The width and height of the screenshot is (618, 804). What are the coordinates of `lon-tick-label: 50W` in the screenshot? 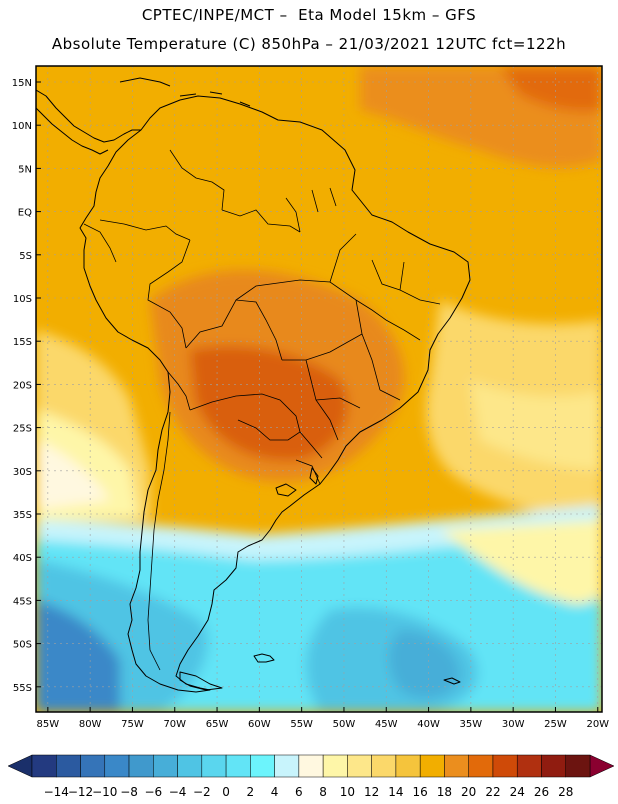 It's located at (344, 724).